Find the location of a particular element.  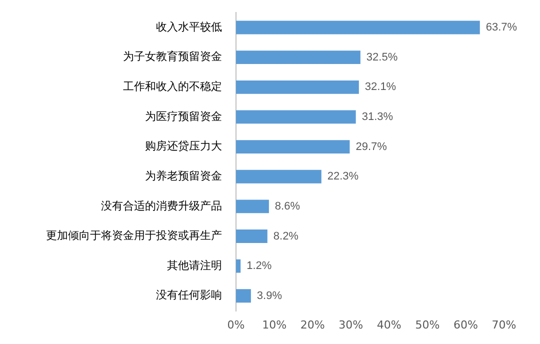

y-tick-label: 购房还贷压力大 is located at coordinates (183, 146).